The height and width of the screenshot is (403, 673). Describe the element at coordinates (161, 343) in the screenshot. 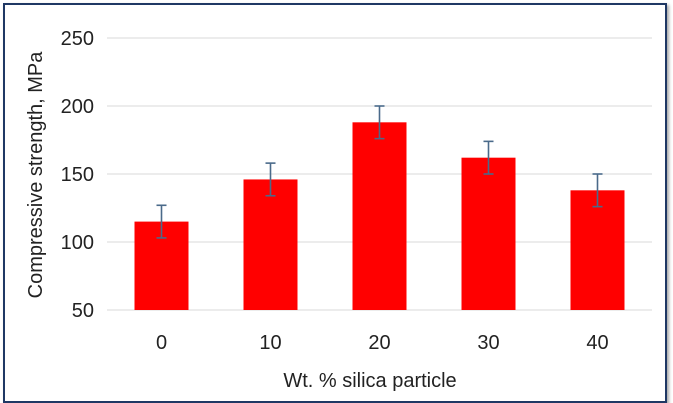

I see `x-tick-label: 0` at that location.